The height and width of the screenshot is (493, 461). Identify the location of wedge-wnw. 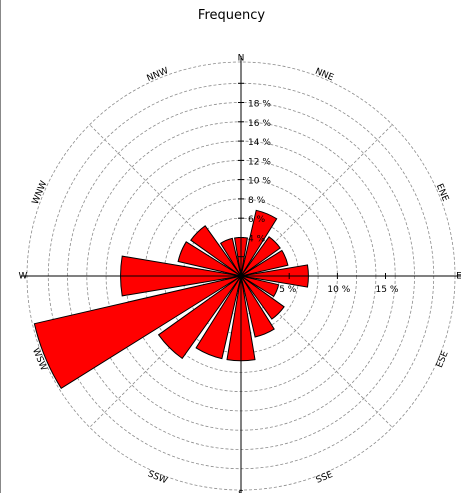
(209, 259).